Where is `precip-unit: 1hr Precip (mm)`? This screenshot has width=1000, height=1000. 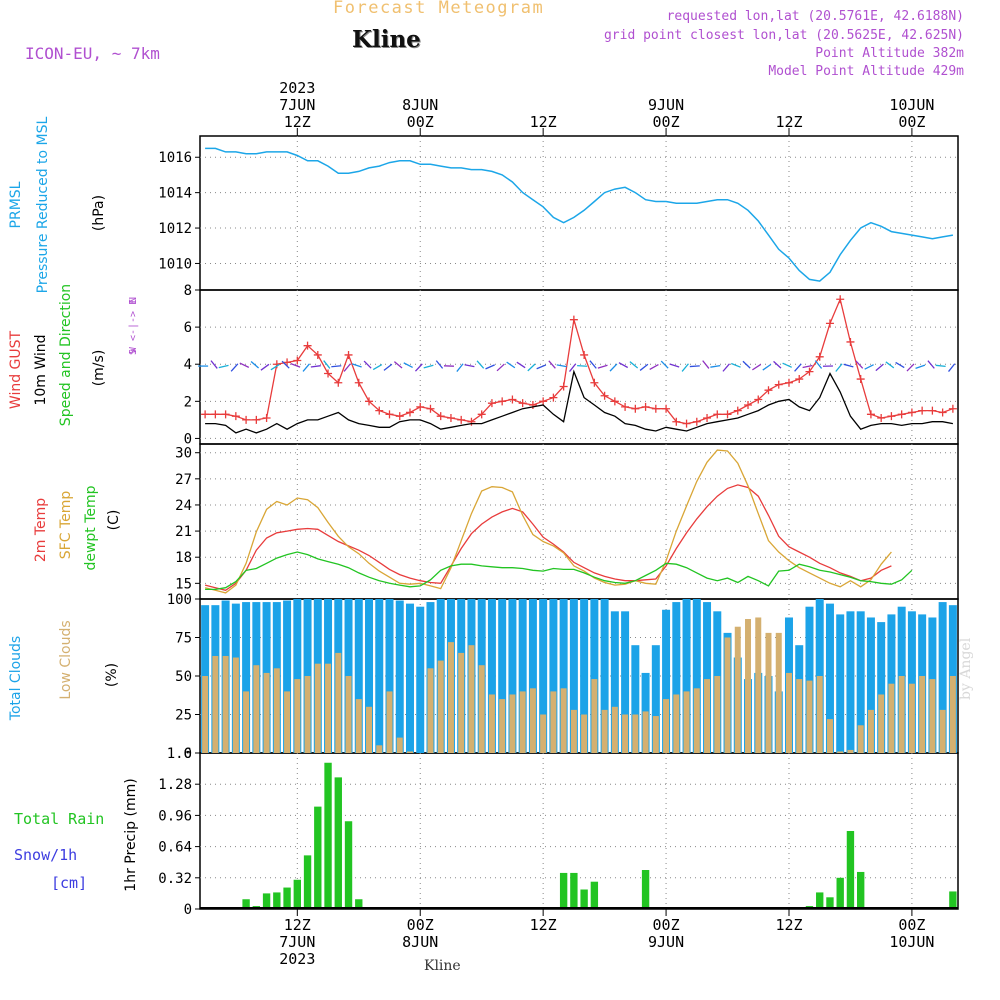 precip-unit: 1hr Precip (mm) is located at coordinates (131, 834).